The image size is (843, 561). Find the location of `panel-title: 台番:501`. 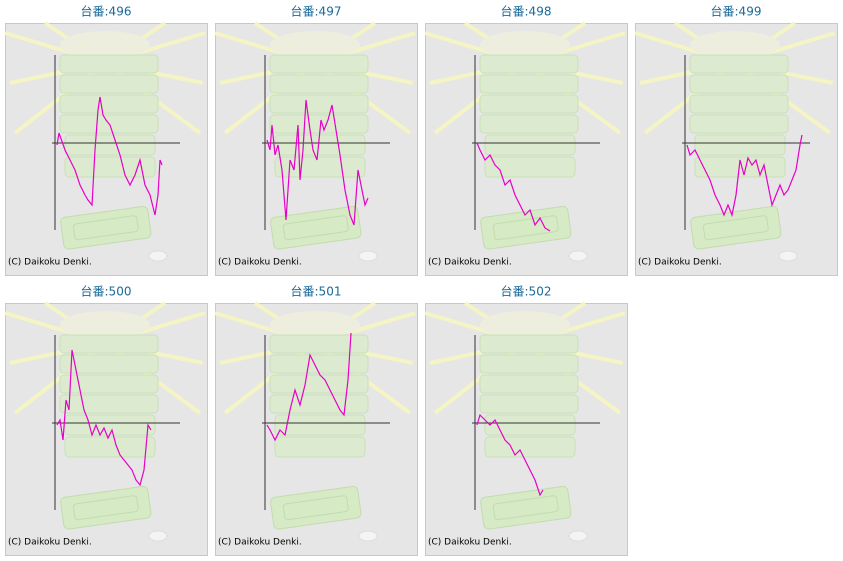

panel-title: 台番:501 is located at coordinates (316, 291).